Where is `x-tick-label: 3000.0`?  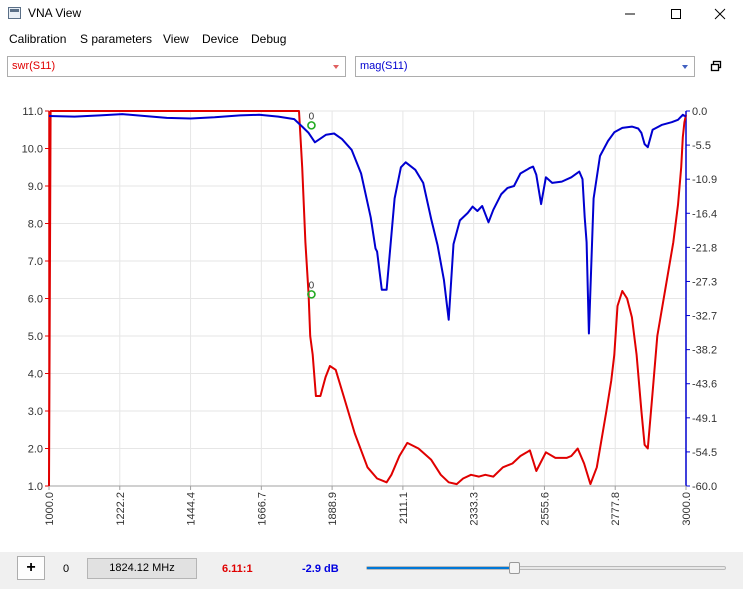
x-tick-label: 3000.0 is located at coordinates (687, 509).